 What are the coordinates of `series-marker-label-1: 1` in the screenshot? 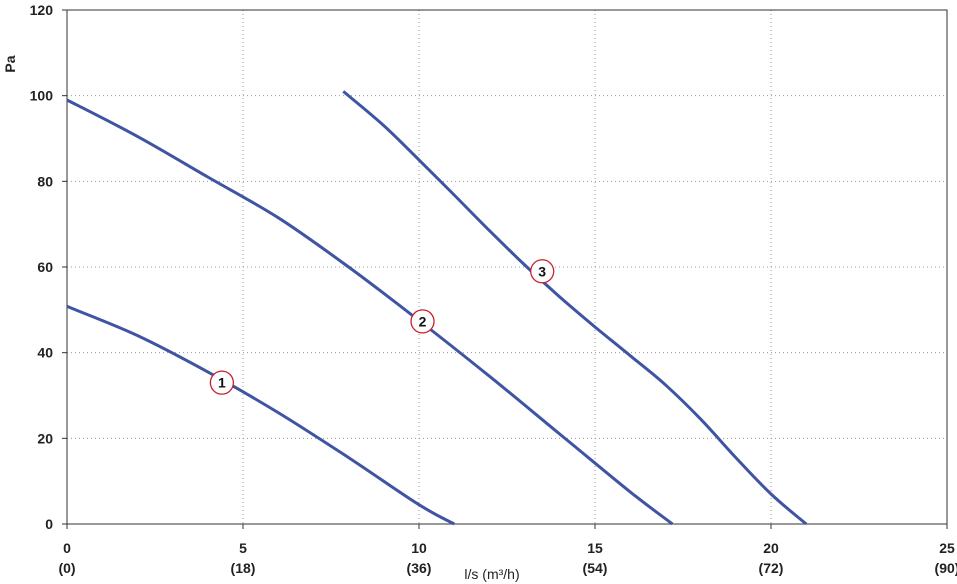 It's located at (222, 383).